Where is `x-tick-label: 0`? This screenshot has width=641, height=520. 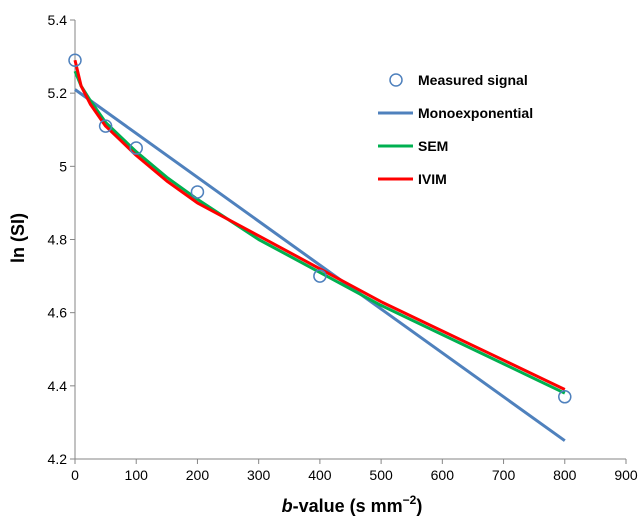
x-tick-label: 0 is located at coordinates (75, 475).